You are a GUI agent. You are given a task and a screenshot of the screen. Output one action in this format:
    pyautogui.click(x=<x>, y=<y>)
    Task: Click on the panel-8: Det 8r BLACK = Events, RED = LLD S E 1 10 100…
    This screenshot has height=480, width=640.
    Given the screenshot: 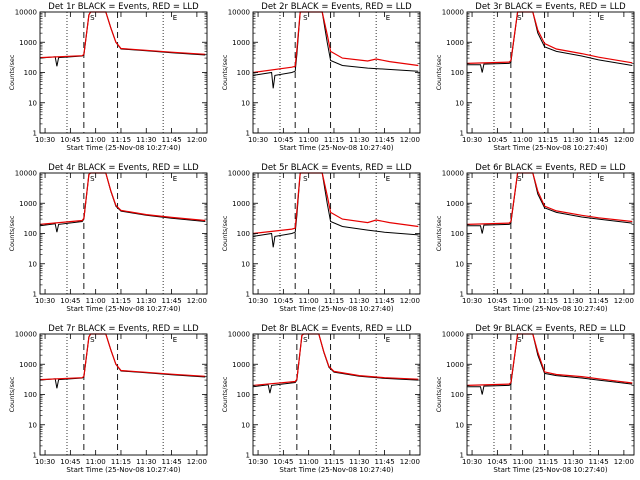 What is the action you would take?
    pyautogui.click(x=321, y=399)
    